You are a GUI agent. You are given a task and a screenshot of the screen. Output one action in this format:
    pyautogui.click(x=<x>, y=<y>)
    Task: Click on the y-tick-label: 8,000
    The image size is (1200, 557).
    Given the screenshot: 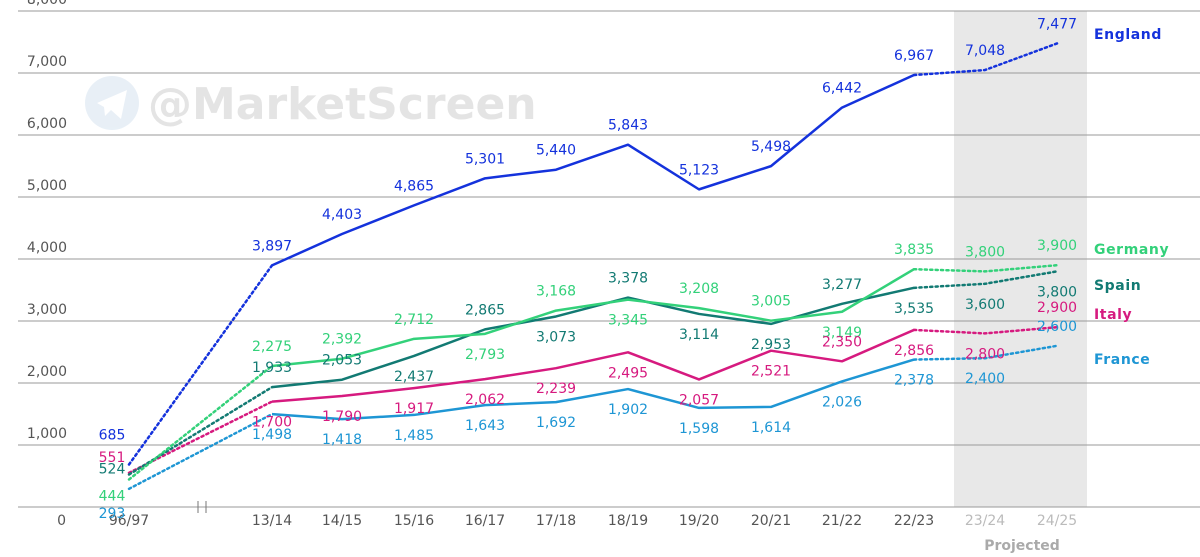 What is the action you would take?
    pyautogui.click(x=47, y=4)
    